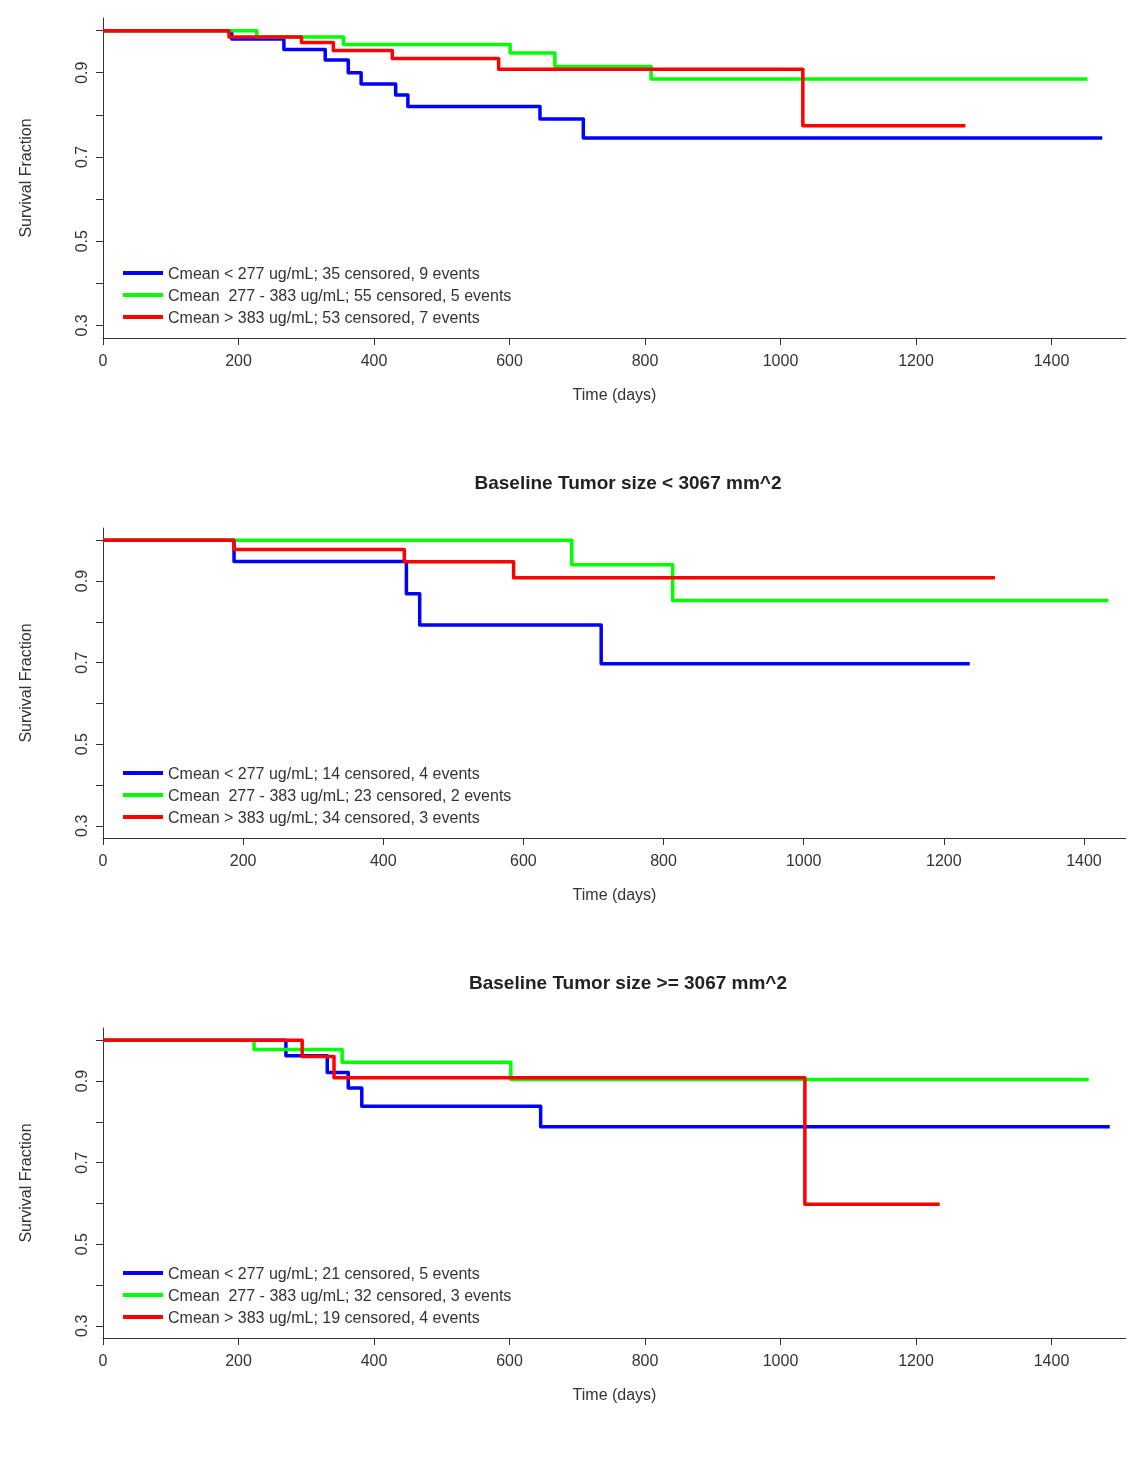  I want to click on legend-label: Cmean 277 - 383 ug/mL; 32 censored, 3 events, so click(340, 1295).